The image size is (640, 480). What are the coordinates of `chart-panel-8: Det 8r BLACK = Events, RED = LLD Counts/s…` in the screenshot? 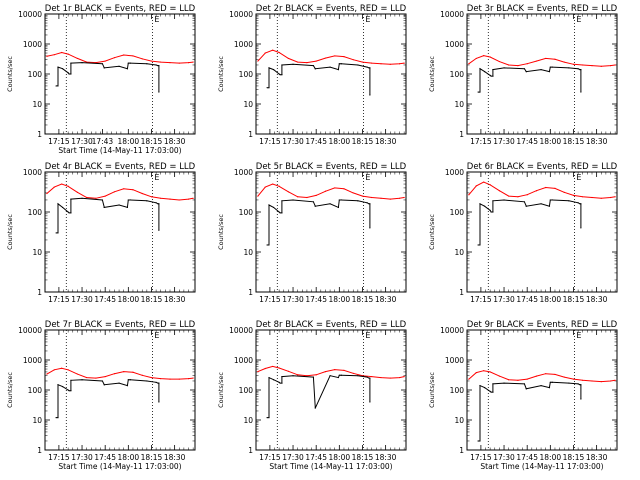 It's located at (312, 395).